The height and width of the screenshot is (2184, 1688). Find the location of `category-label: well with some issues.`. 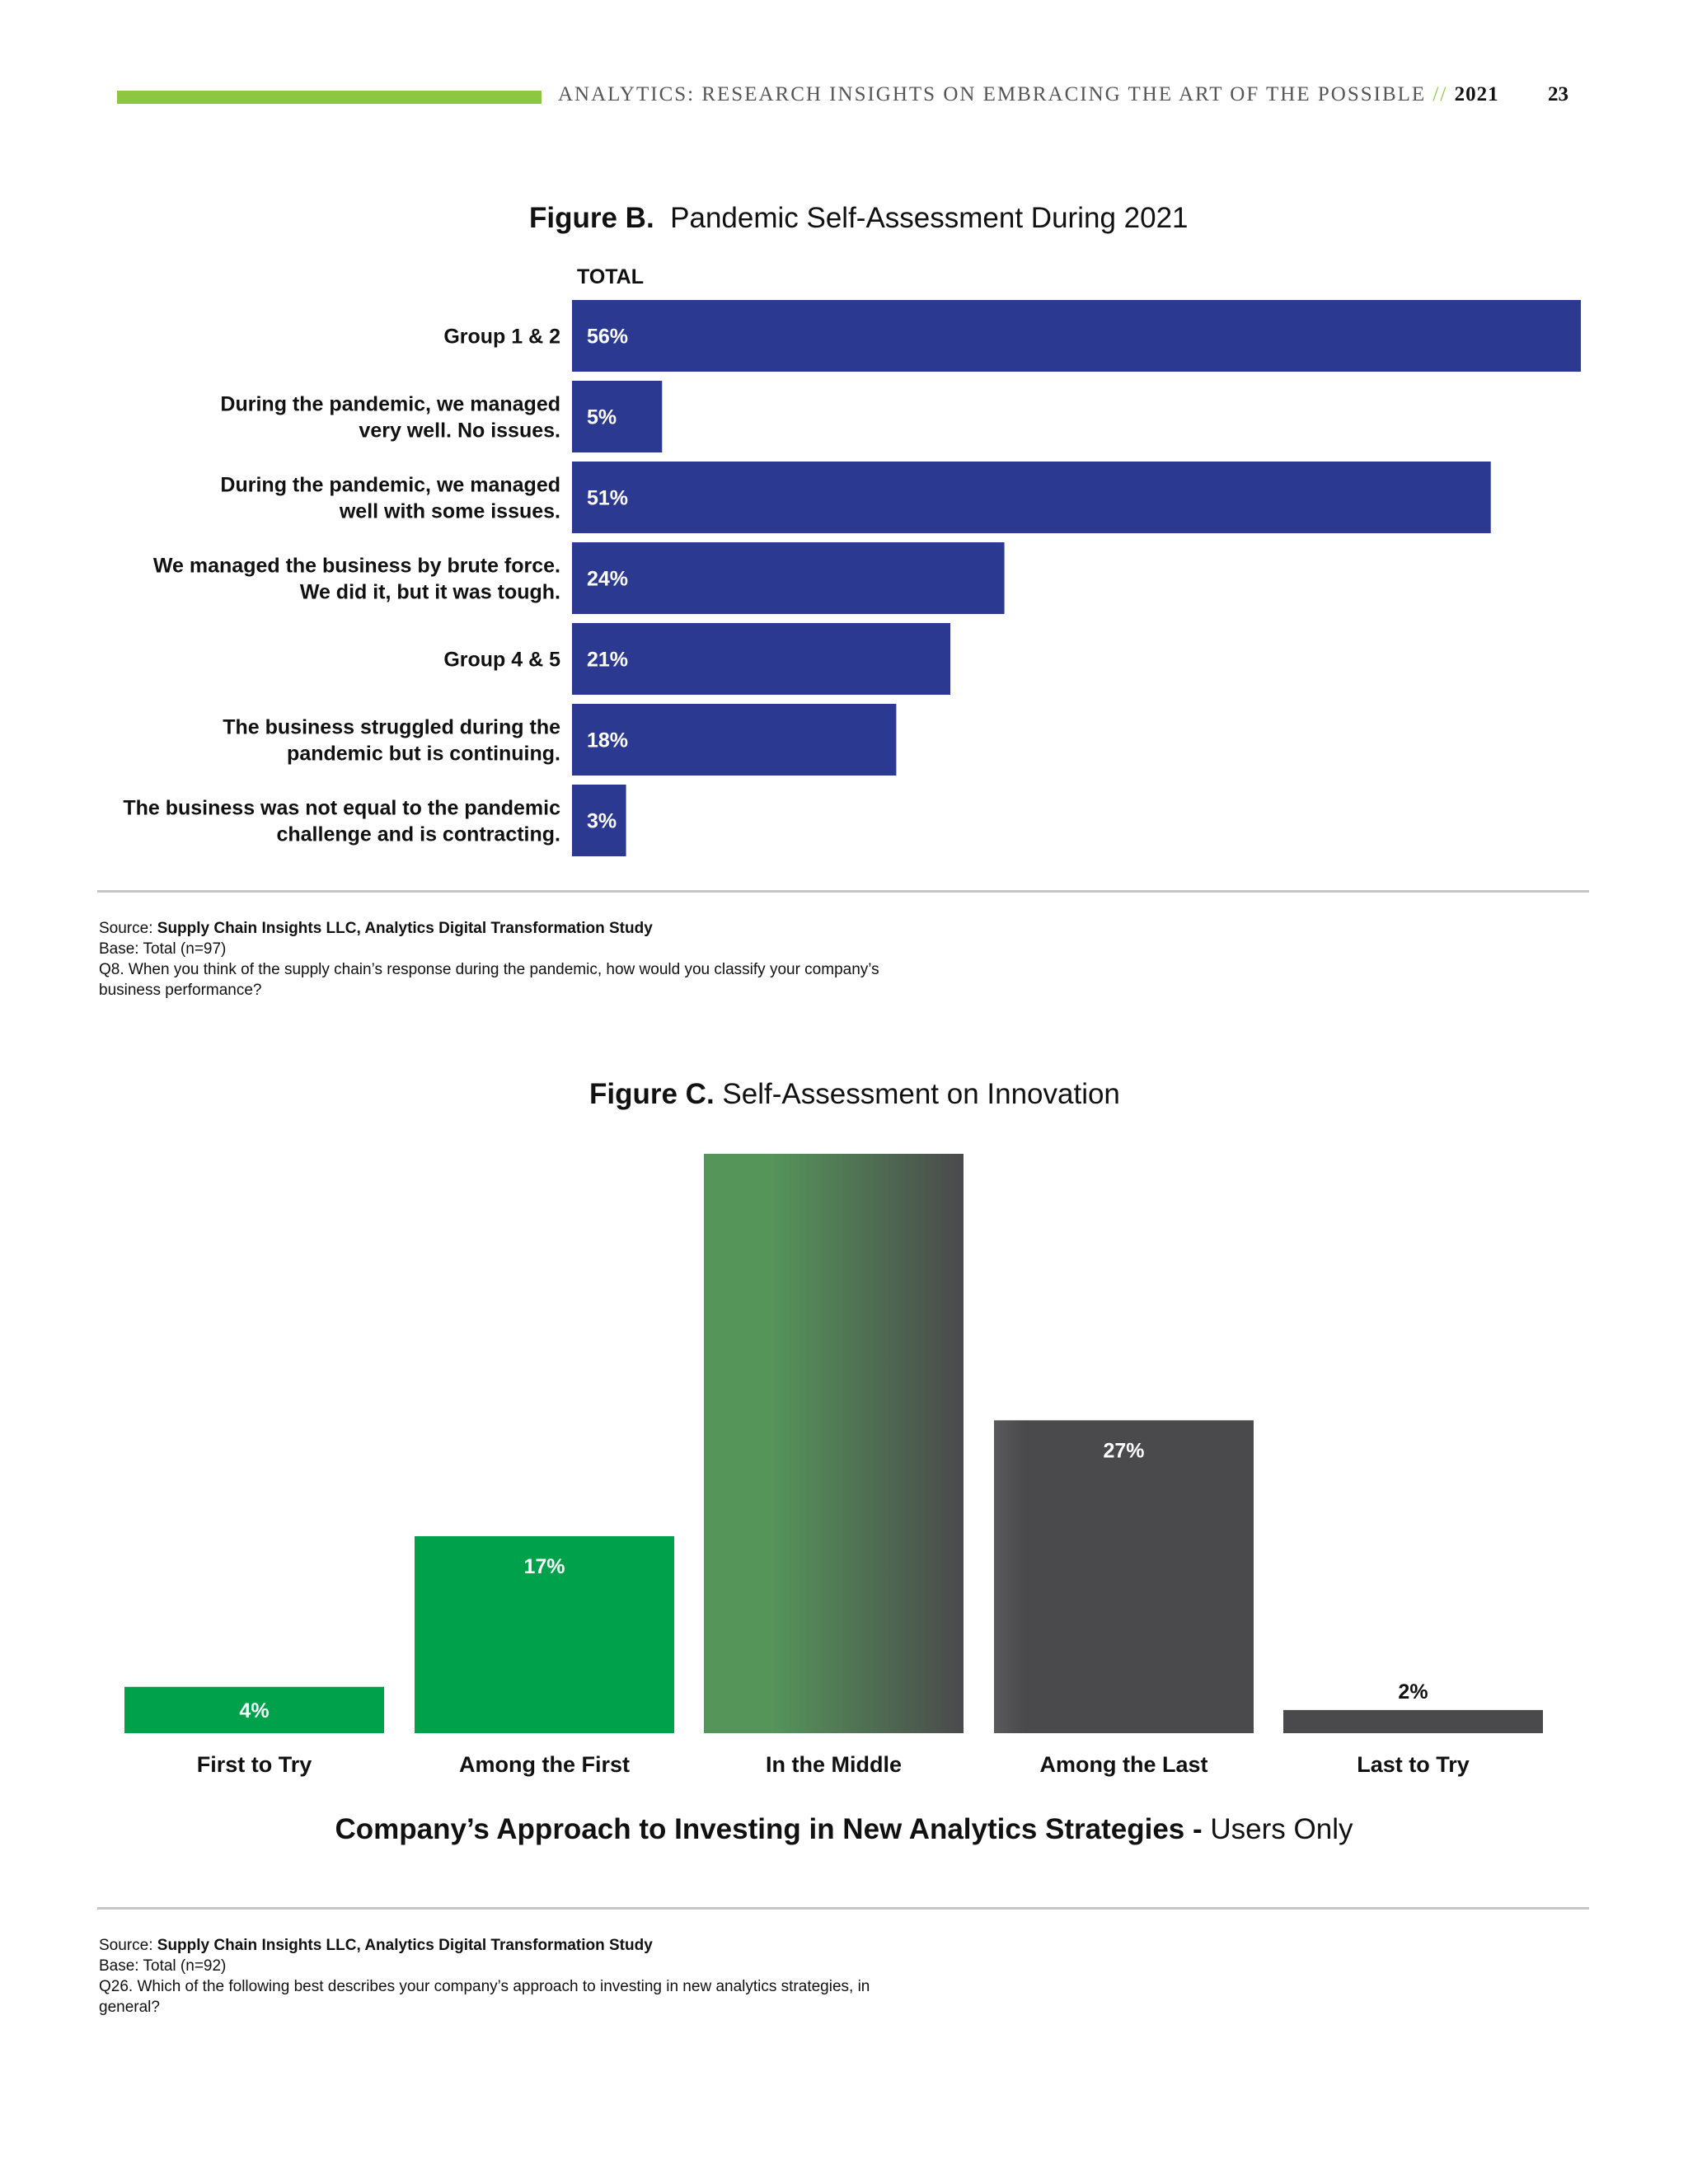

category-label: well with some issues. is located at coordinates (449, 511).